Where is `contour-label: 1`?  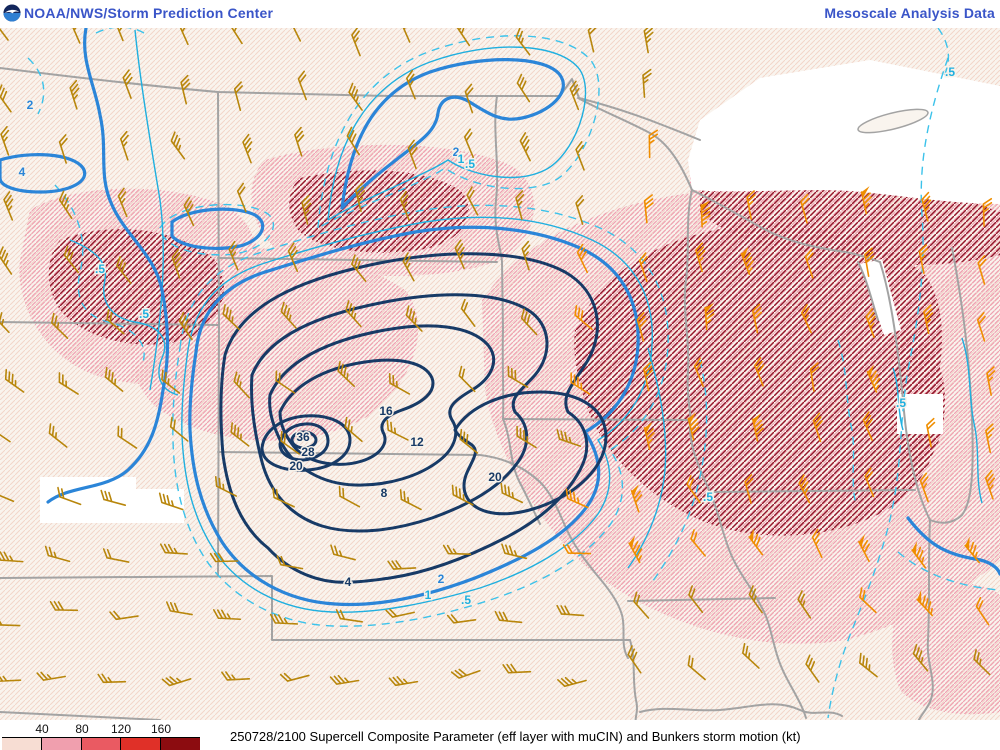
contour-label: 1 is located at coordinates (428, 595).